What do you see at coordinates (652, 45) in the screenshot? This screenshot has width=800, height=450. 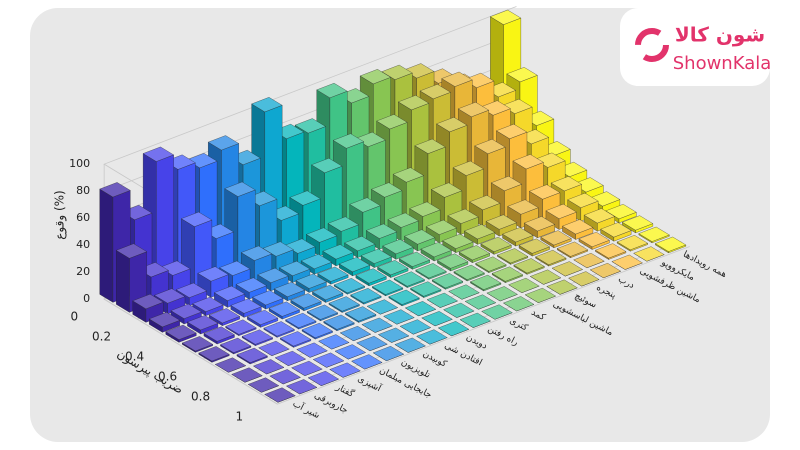 I see `logo-icon` at bounding box center [652, 45].